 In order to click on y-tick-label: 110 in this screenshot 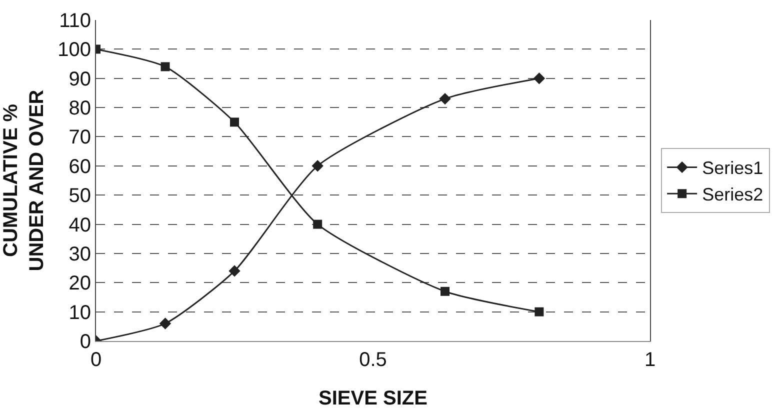, I will do `click(75, 21)`.